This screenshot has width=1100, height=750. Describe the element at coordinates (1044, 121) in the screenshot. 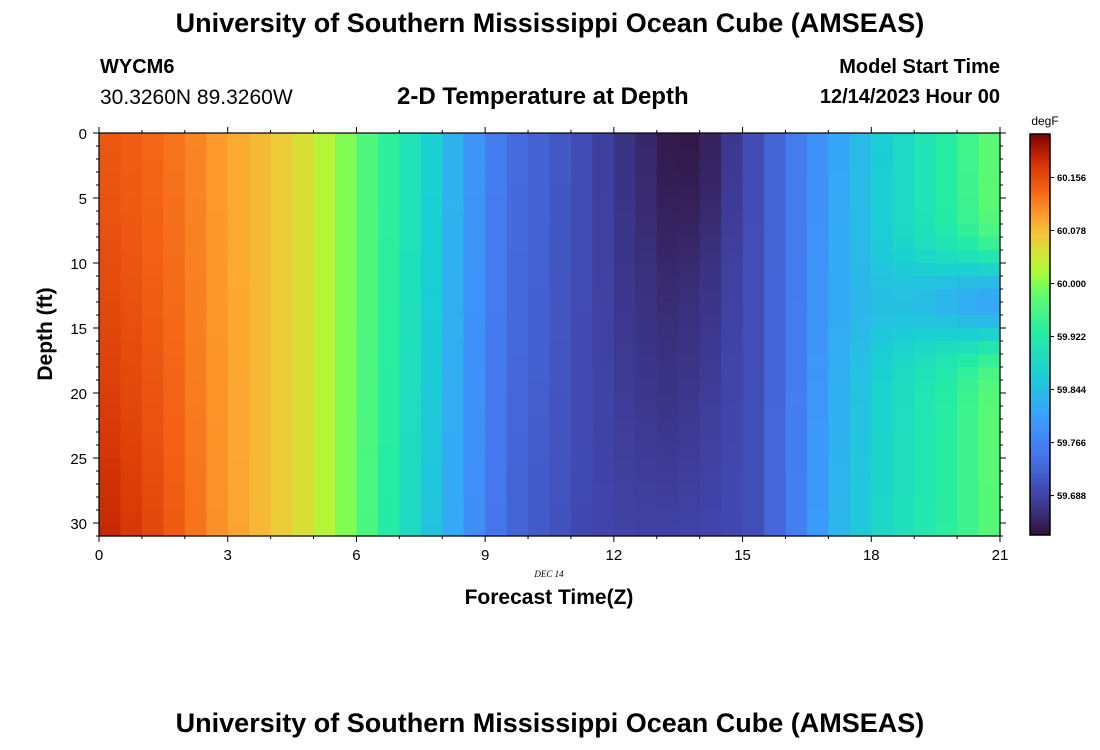

I see `colorbar-unit: degF` at that location.